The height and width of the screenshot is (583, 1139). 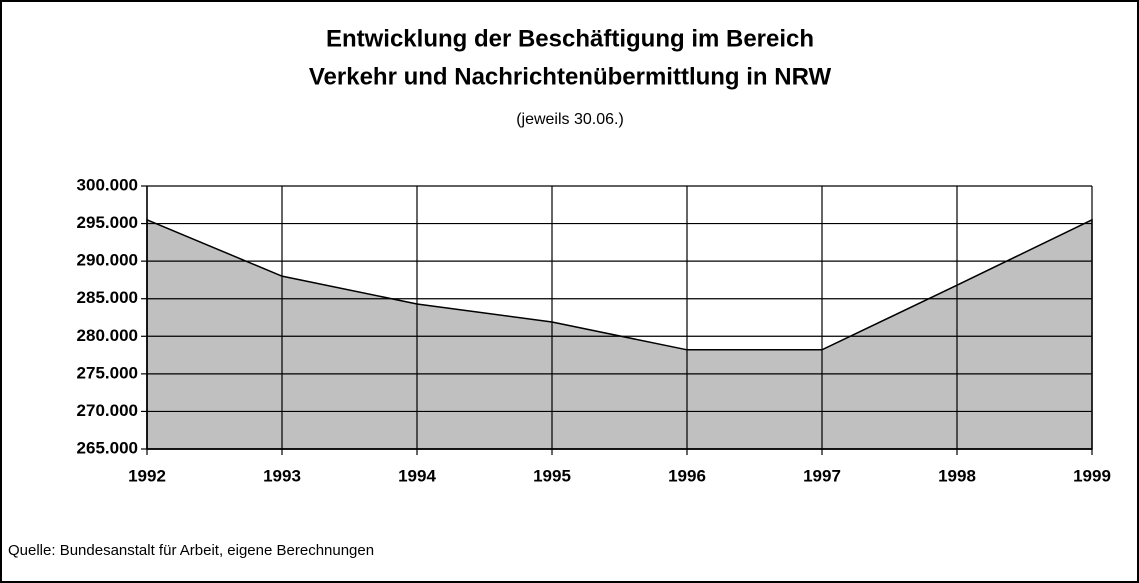 I want to click on y-tick-label: 270.000, so click(x=107, y=410).